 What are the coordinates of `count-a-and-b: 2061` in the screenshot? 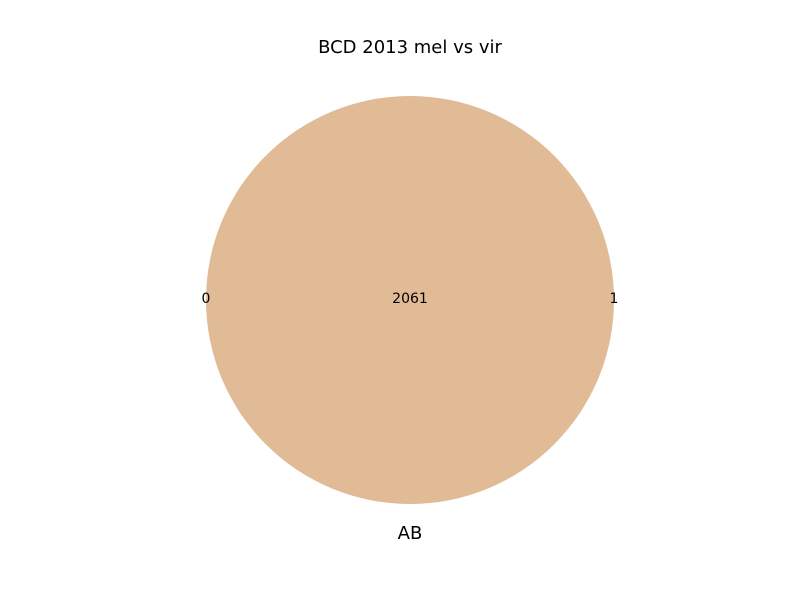 It's located at (410, 299).